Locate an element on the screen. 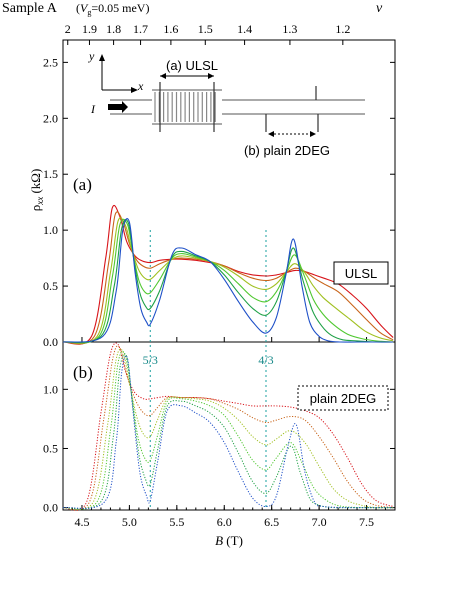 The image size is (463, 599). nu-tick-label: 1.9 is located at coordinates (89, 29).